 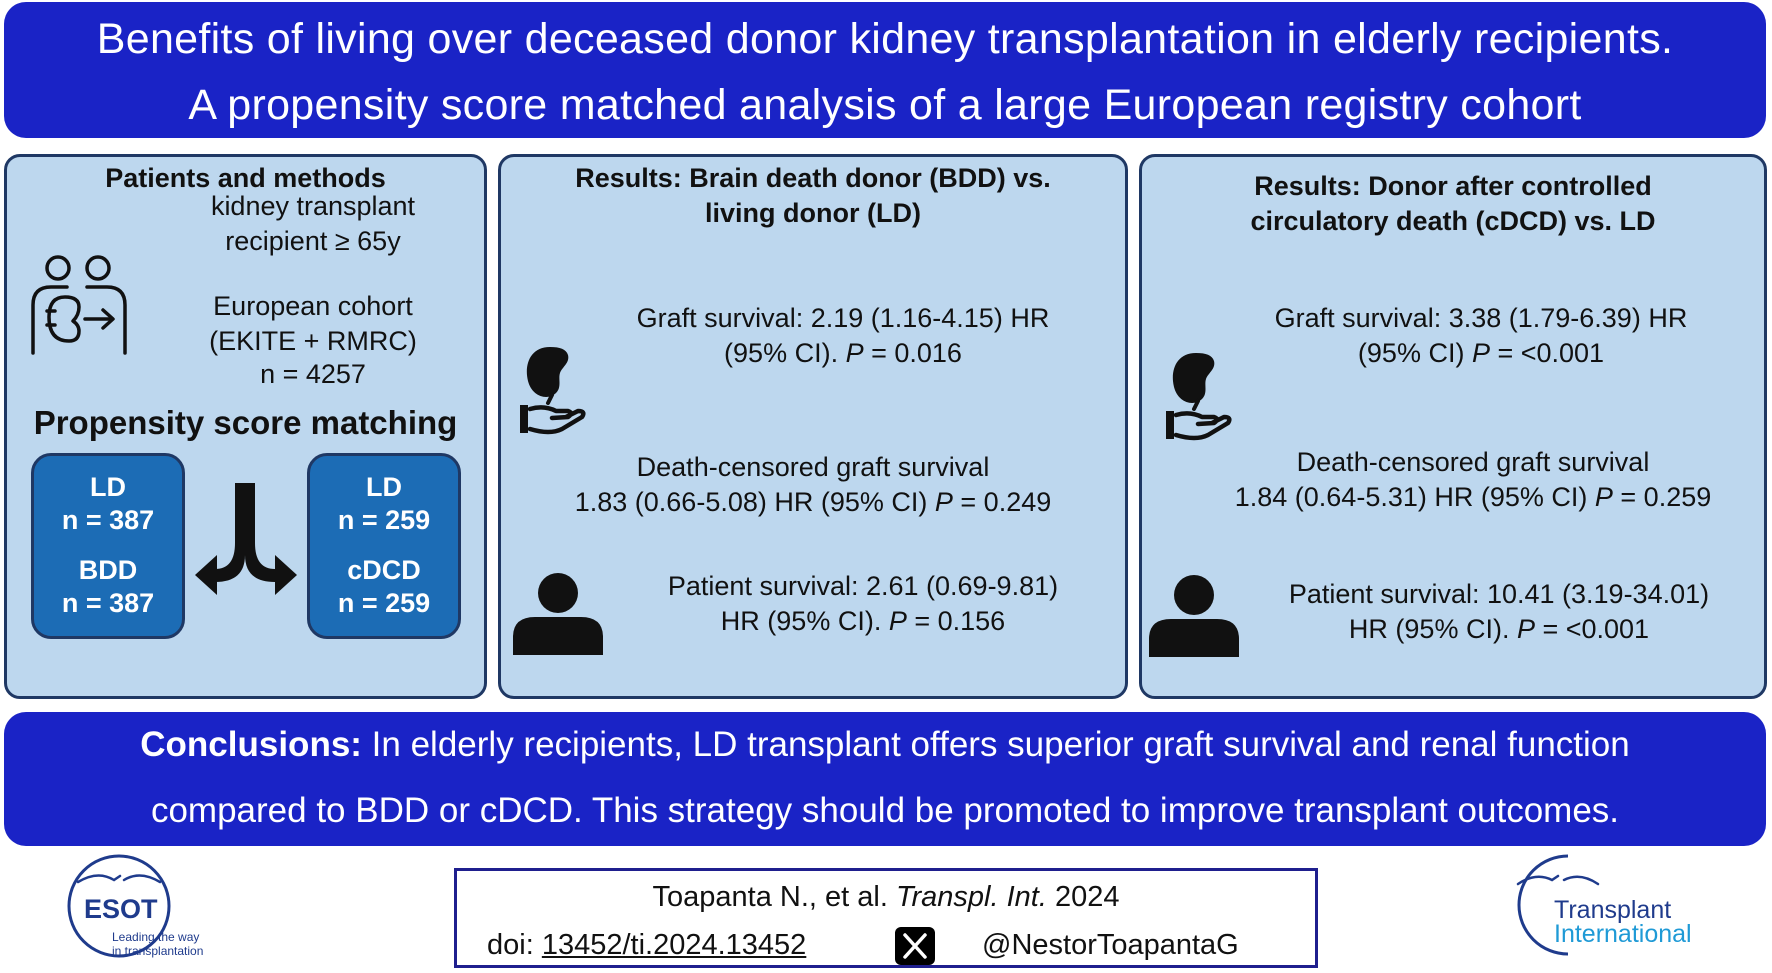 I want to click on citation-year: 2024, so click(x=1083, y=897).